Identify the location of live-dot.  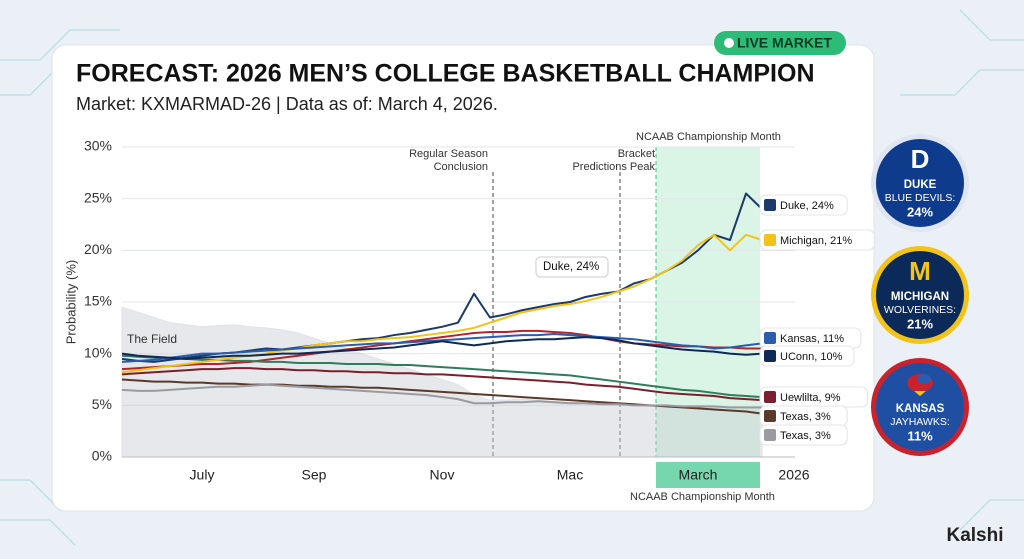
(729, 43).